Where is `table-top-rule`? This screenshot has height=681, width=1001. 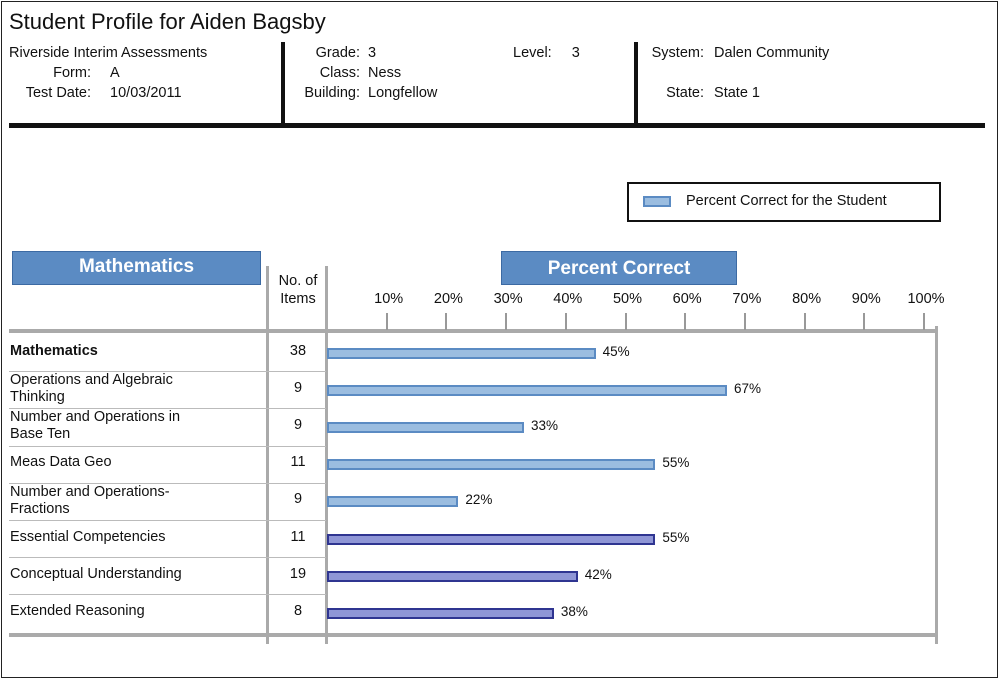 table-top-rule is located at coordinates (473, 331).